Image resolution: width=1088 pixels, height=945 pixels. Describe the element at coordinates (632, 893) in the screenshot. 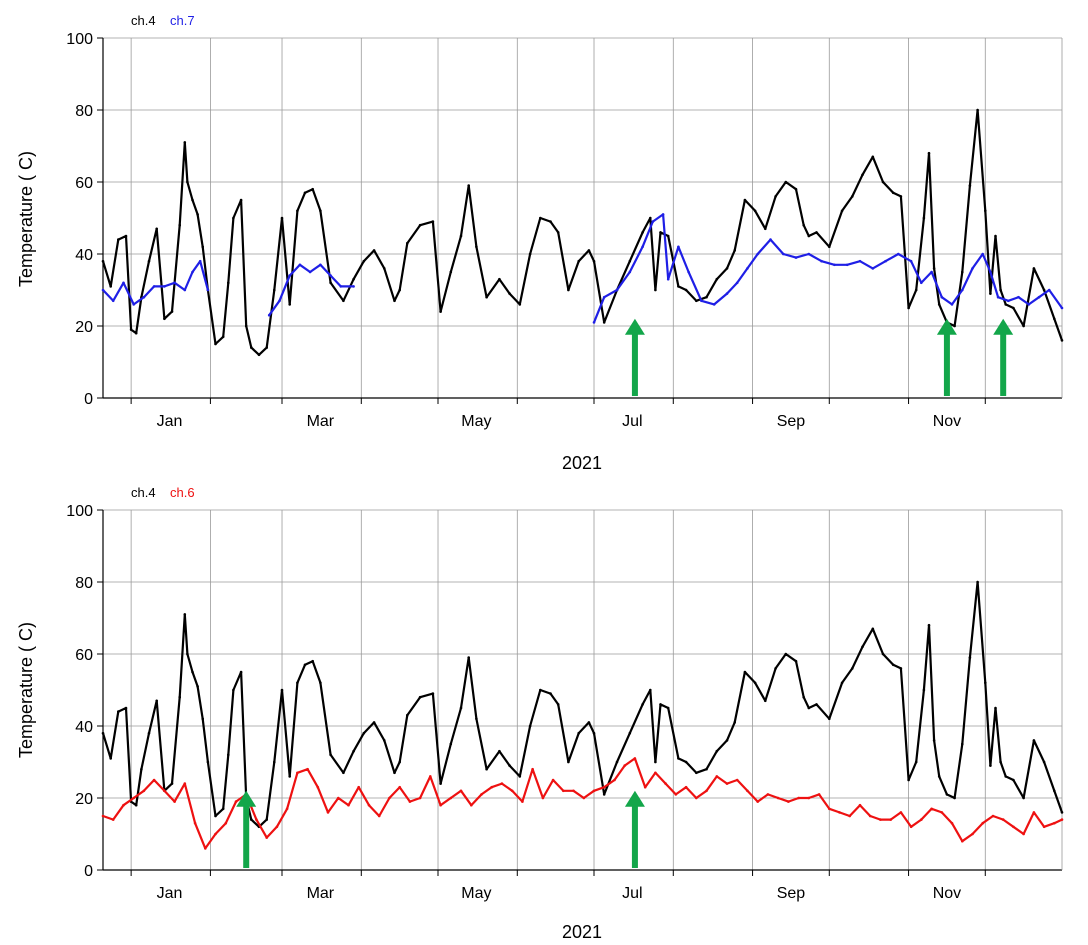

I see `x-tick-label: Jul` at that location.